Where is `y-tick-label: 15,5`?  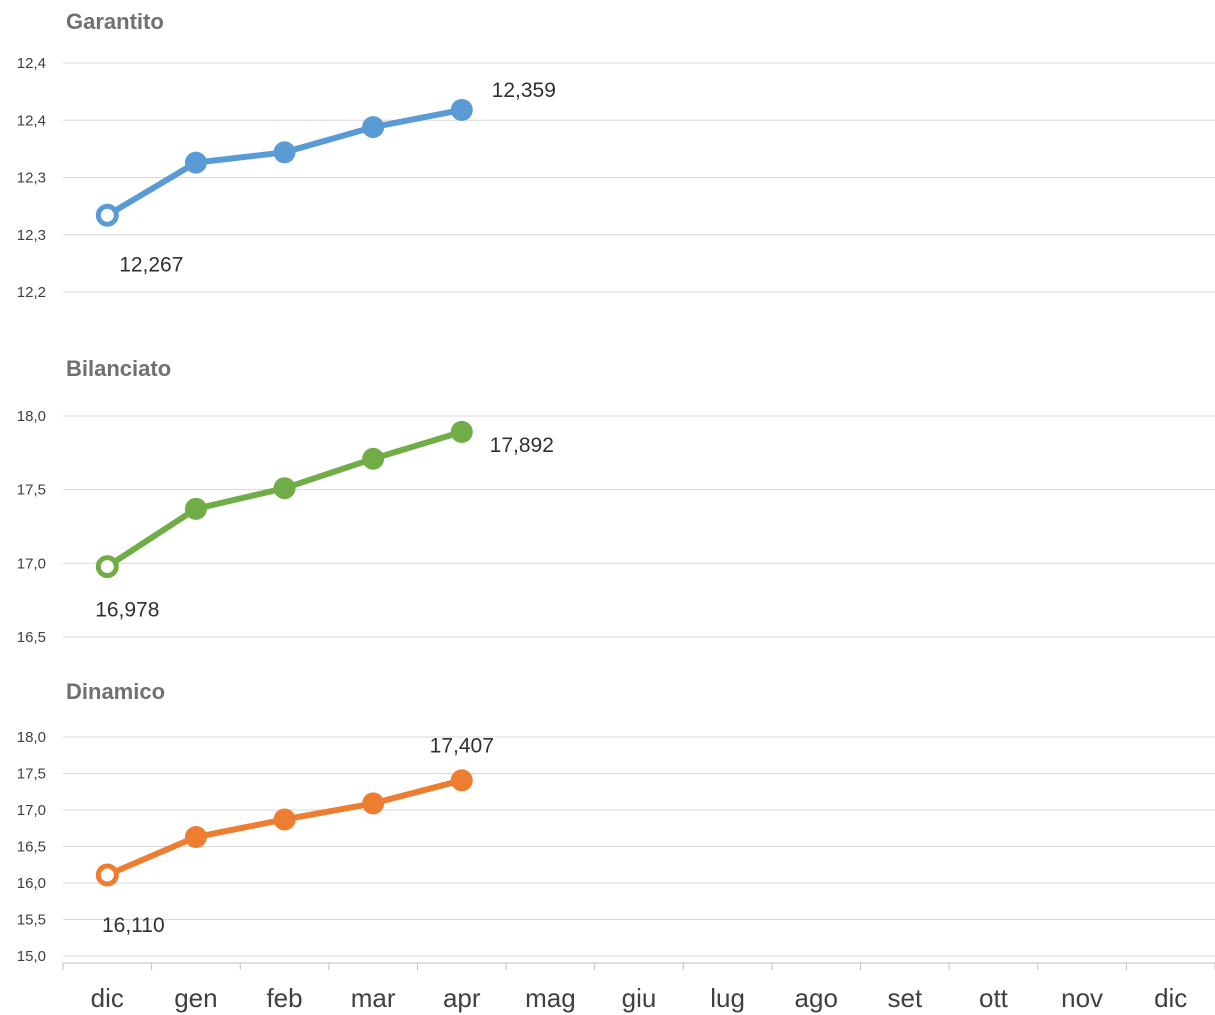 y-tick-label: 15,5 is located at coordinates (31, 920).